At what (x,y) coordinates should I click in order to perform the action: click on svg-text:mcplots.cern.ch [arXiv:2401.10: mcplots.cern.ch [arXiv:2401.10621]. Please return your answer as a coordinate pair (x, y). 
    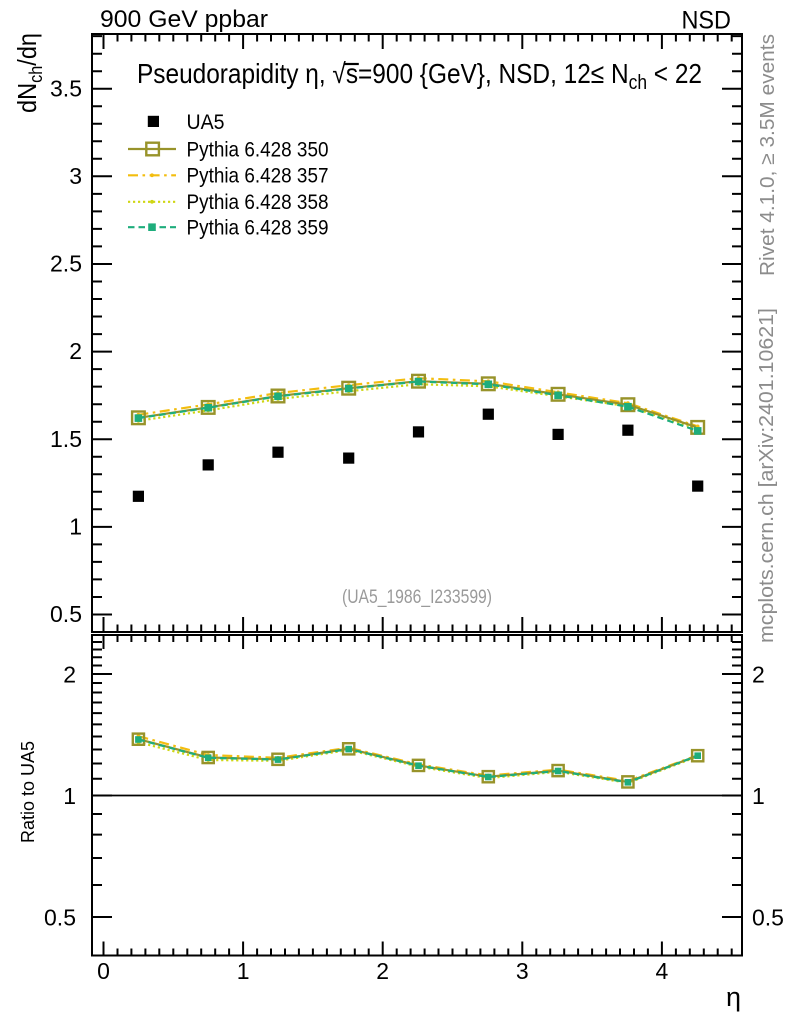
    Looking at the image, I should click on (766, 475).